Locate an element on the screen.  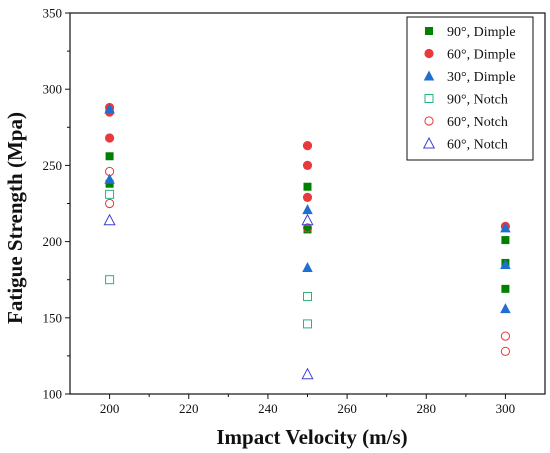
y-tick-label: 100 is located at coordinates (53, 394).